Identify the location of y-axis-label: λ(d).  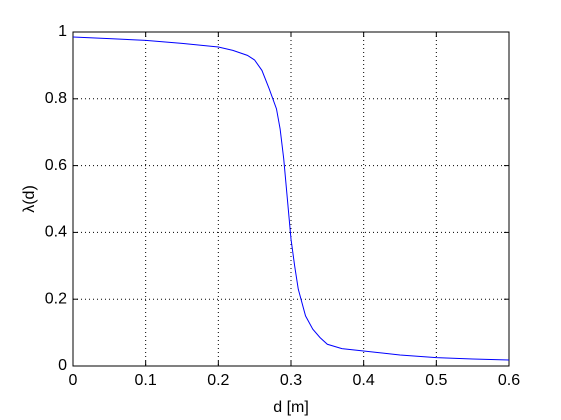
(29, 199).